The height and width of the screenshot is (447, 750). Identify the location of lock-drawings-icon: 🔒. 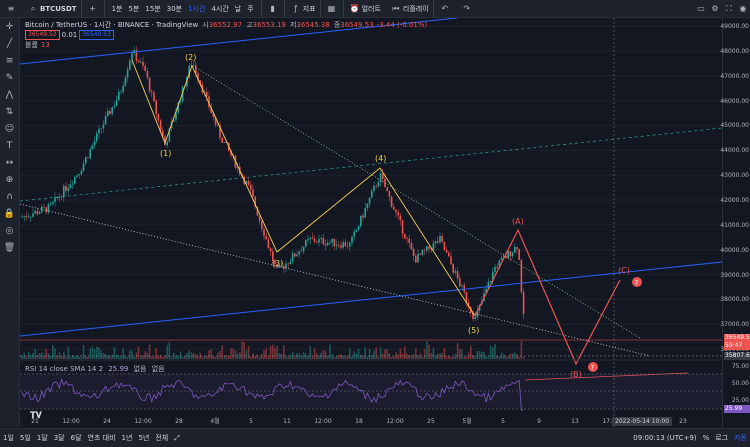
(9, 213).